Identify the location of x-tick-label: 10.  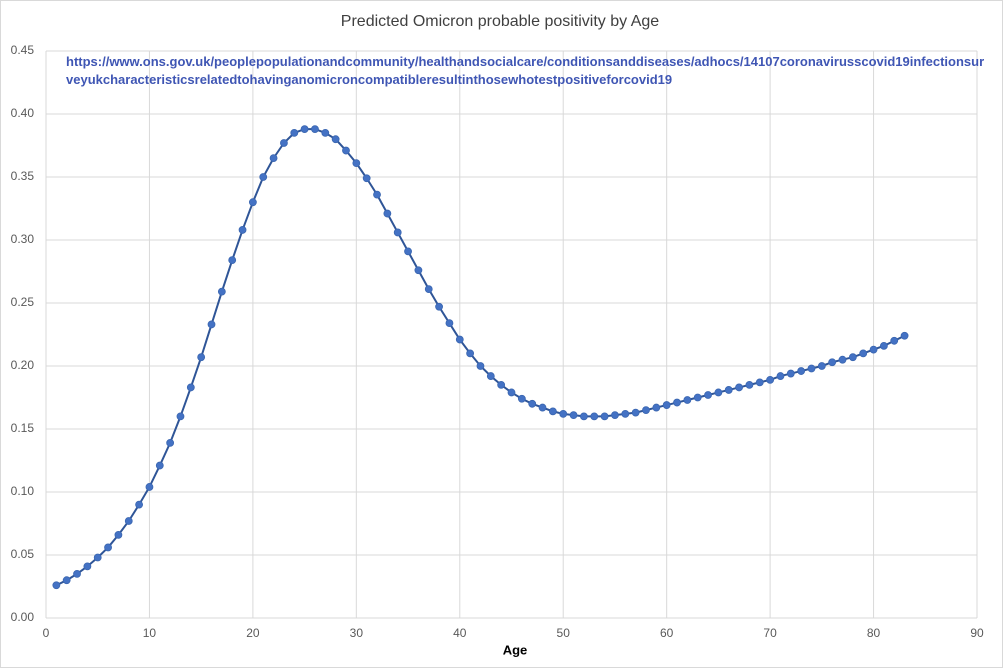
(150, 633).